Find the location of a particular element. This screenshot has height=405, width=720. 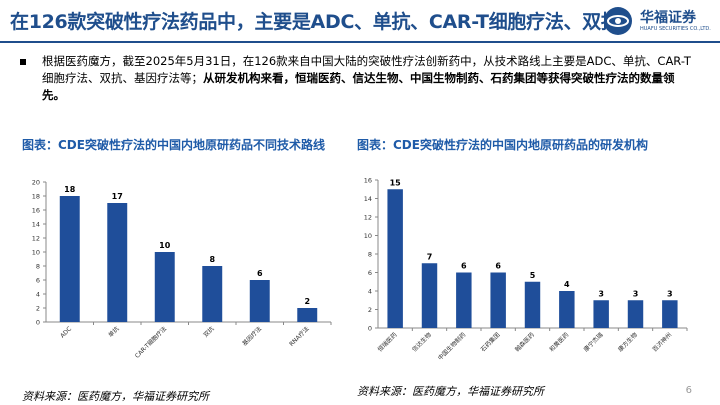

page-number: 6 is located at coordinates (688, 390).